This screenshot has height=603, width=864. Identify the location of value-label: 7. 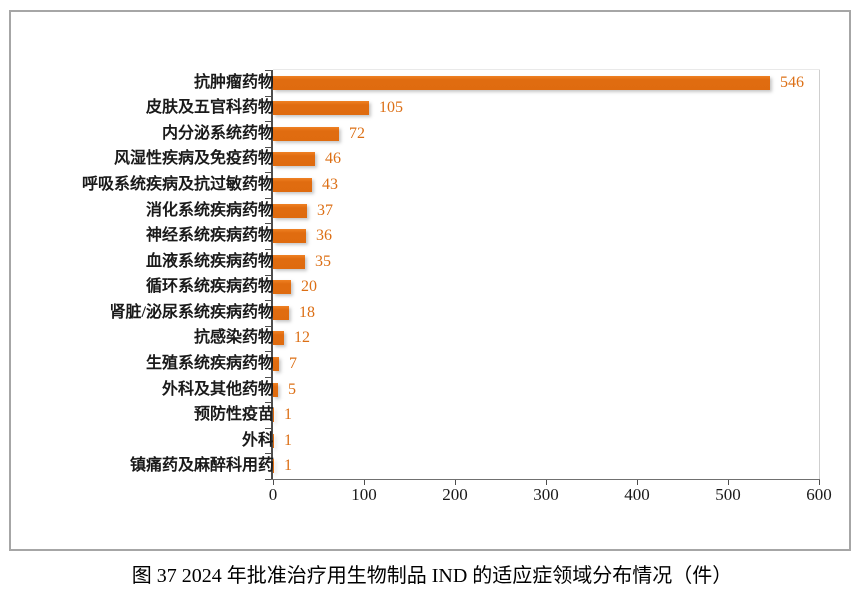
(293, 363).